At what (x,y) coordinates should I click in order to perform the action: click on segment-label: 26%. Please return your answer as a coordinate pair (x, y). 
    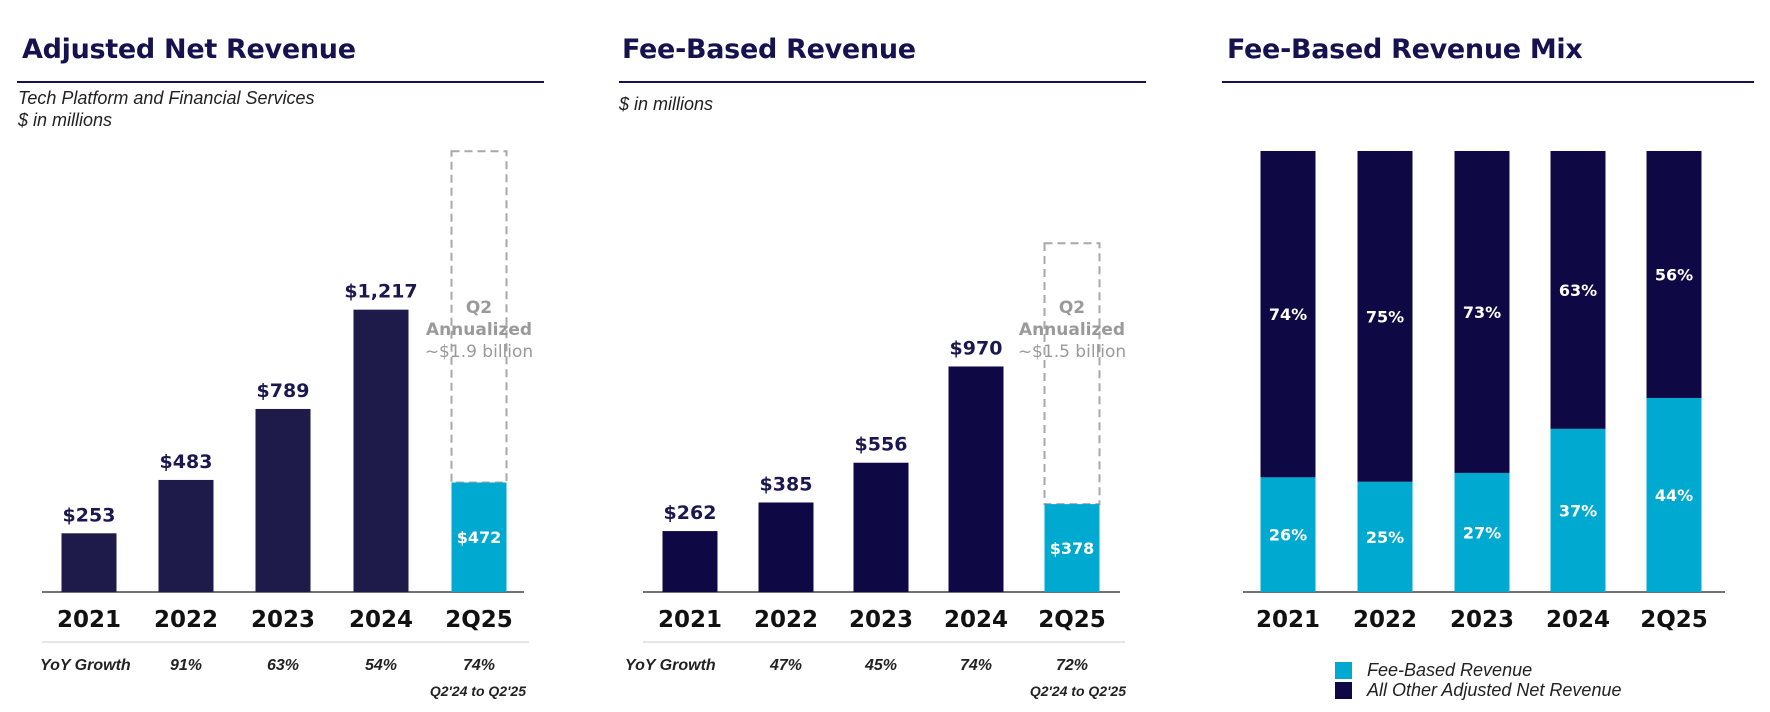
    Looking at the image, I should click on (1288, 535).